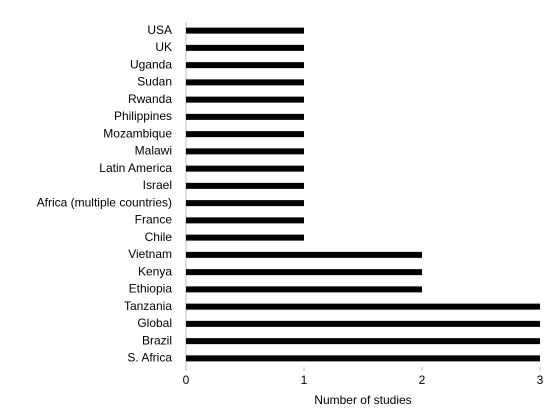 This screenshot has width=550, height=410. I want to click on x-axis-title: Number of studies, so click(362, 400).